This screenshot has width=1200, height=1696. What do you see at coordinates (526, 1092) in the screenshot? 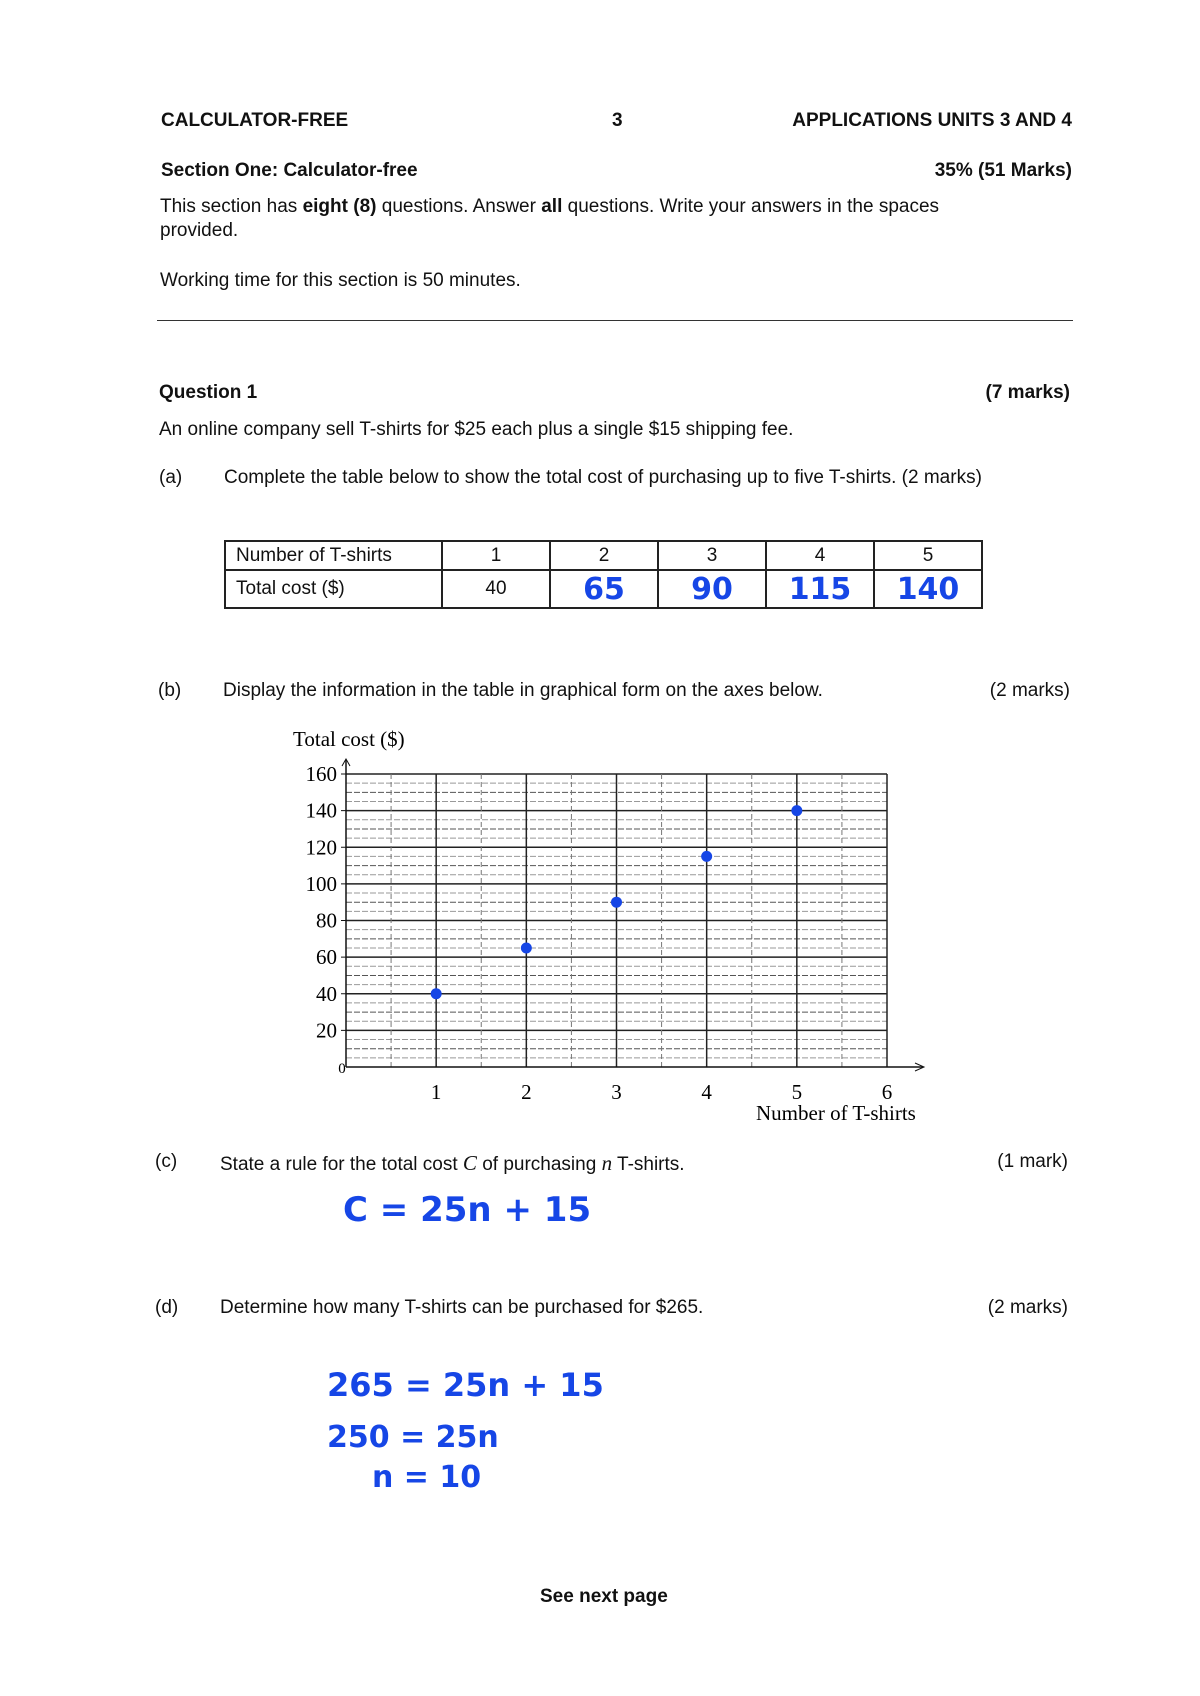
I see `x-tick-label: 2` at bounding box center [526, 1092].